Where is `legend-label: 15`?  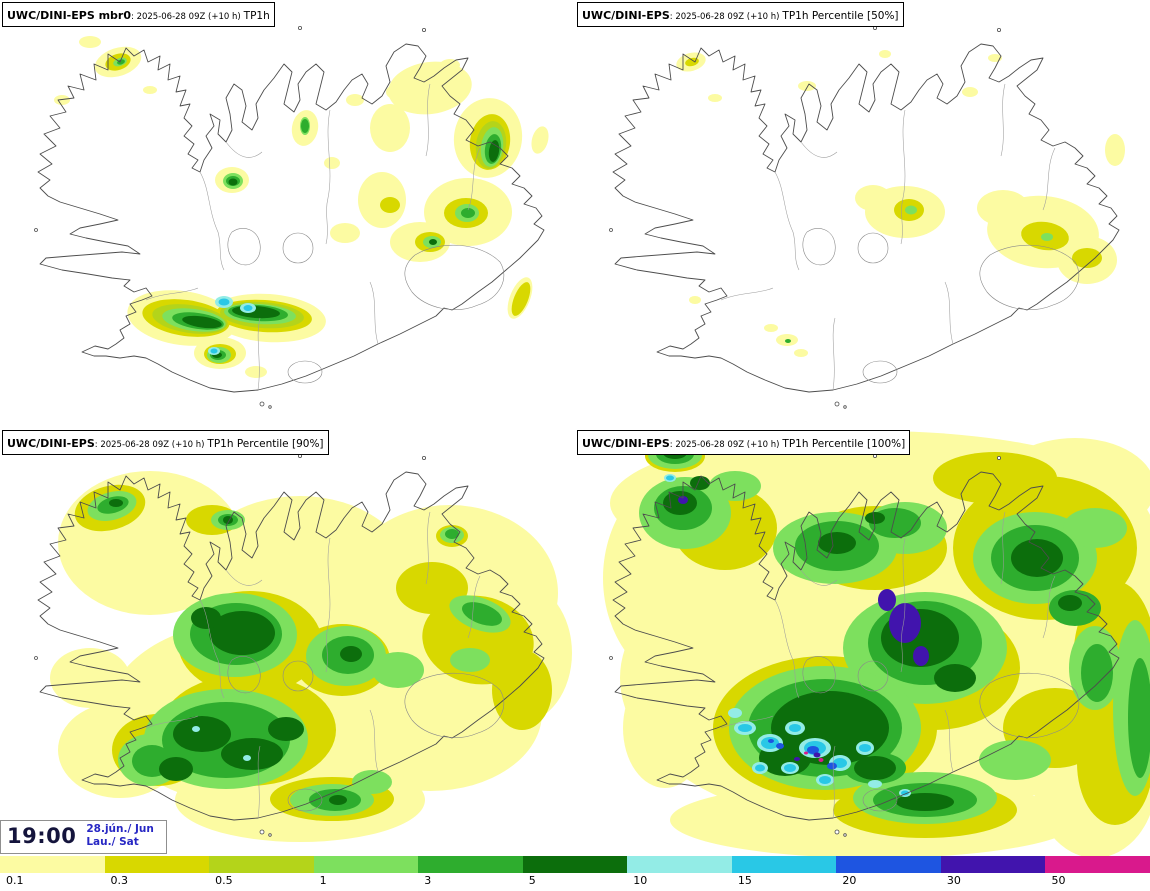
legend-label: 15 is located at coordinates (784, 882).